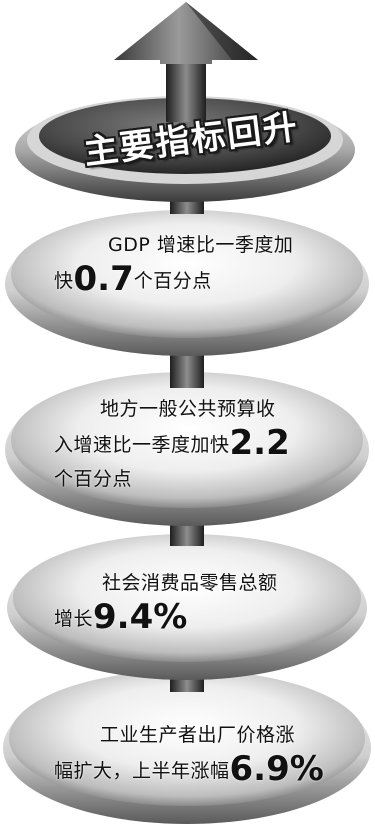 The width and height of the screenshot is (375, 828). Describe the element at coordinates (74, 619) in the screenshot. I see `item-3-line2-pre: 增长` at that location.